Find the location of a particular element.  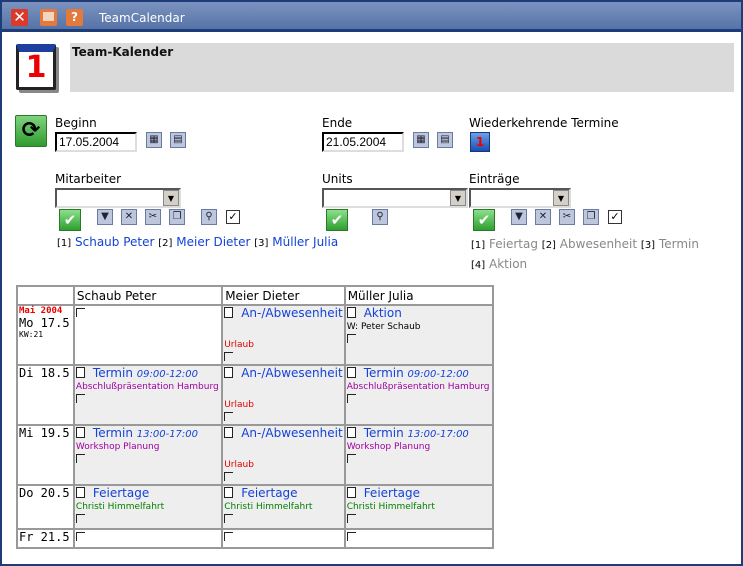

entry-type-link: Termin is located at coordinates (678, 244).